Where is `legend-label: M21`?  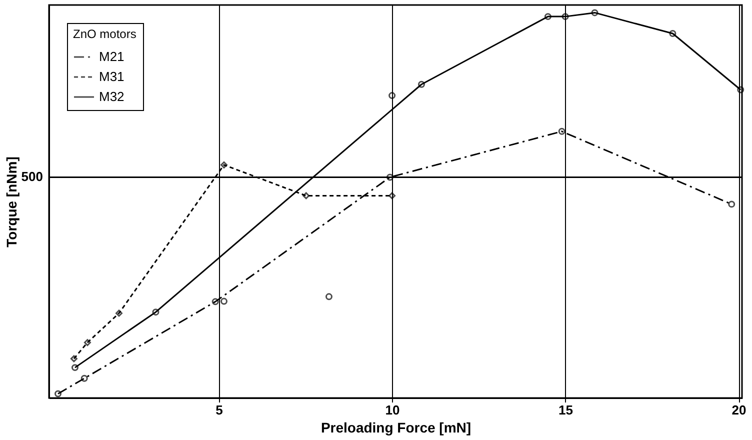 legend-label: M21 is located at coordinates (111, 56).